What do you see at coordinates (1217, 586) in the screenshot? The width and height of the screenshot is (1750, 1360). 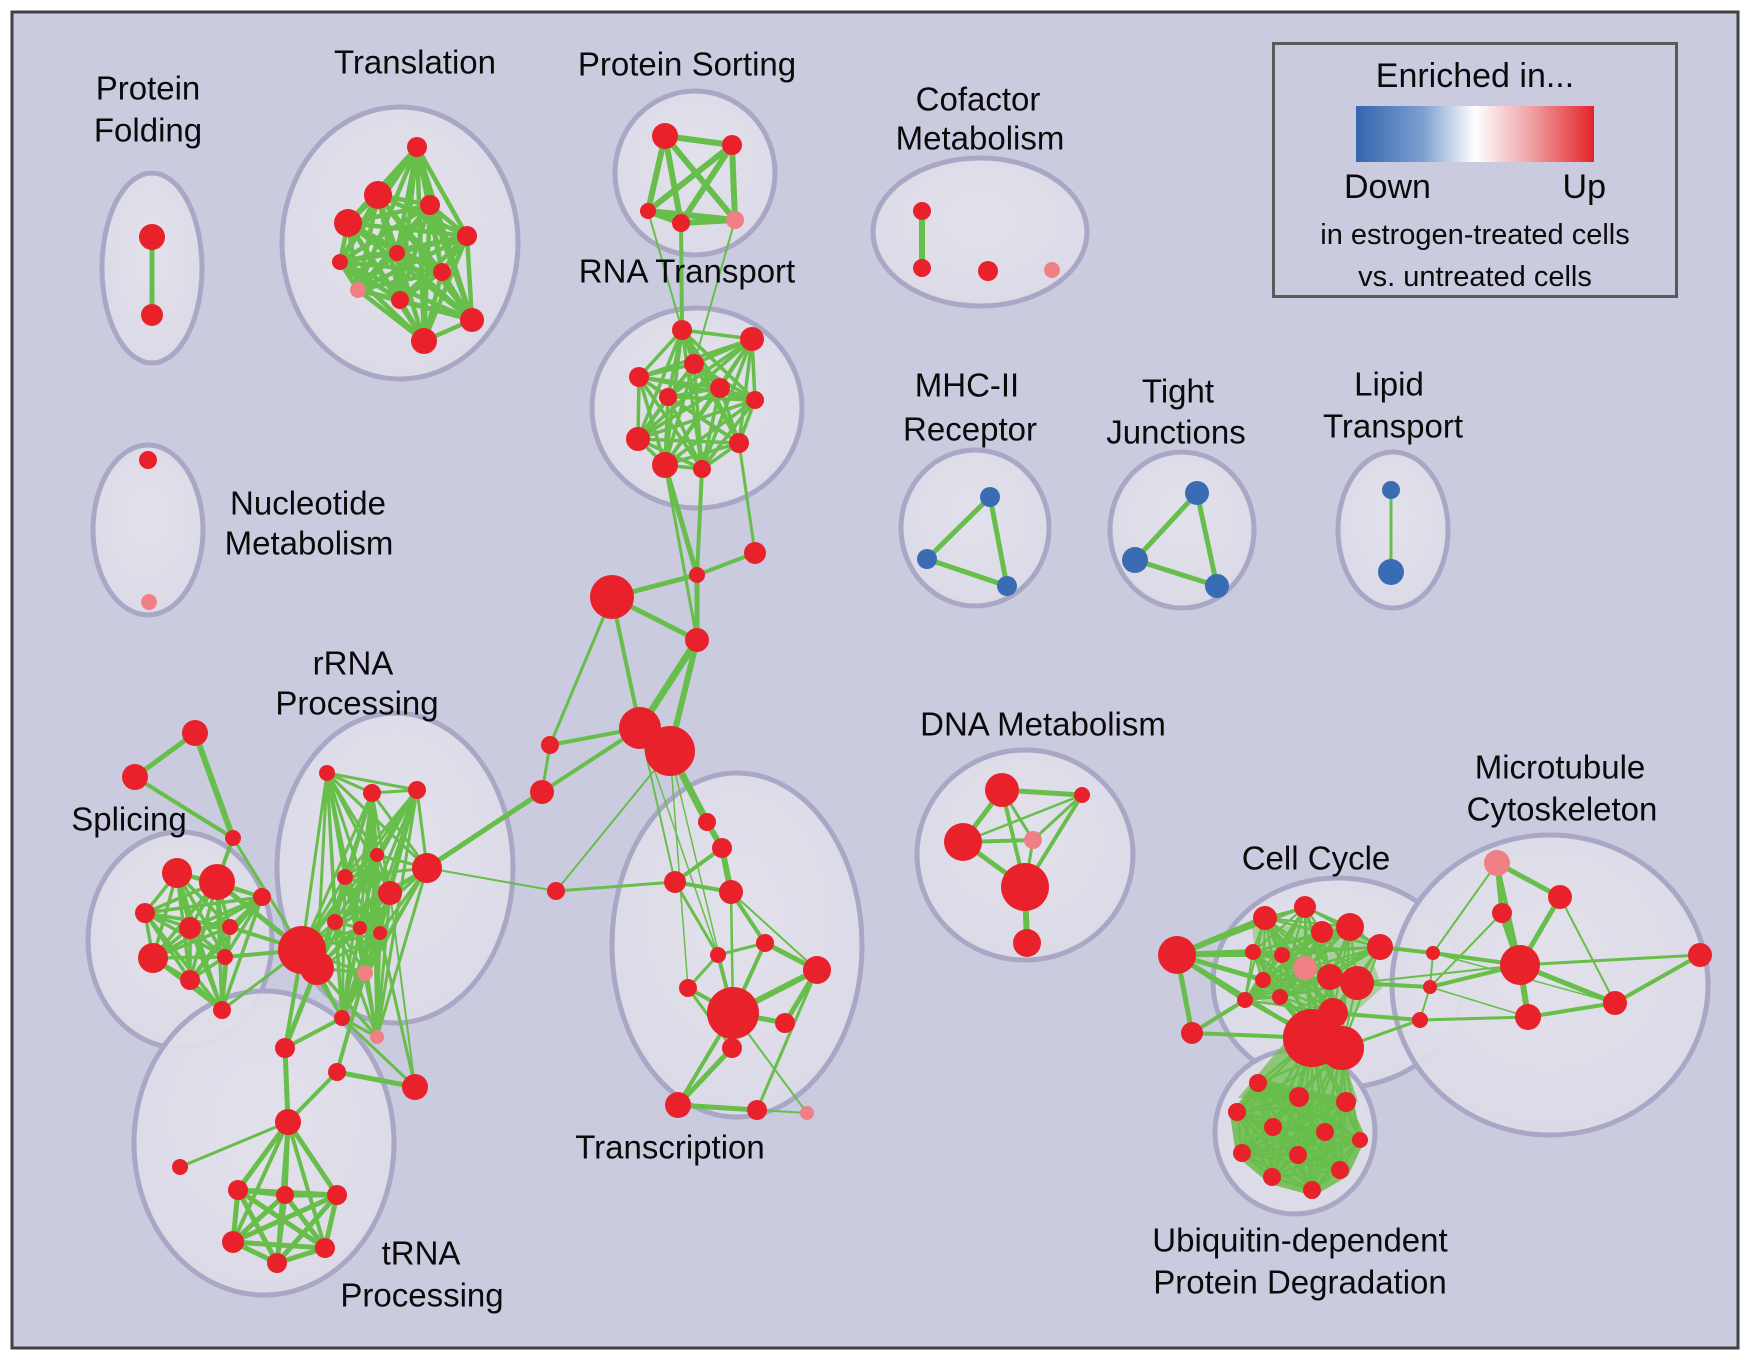 I see `gene-set-node-tight-junctions` at bounding box center [1217, 586].